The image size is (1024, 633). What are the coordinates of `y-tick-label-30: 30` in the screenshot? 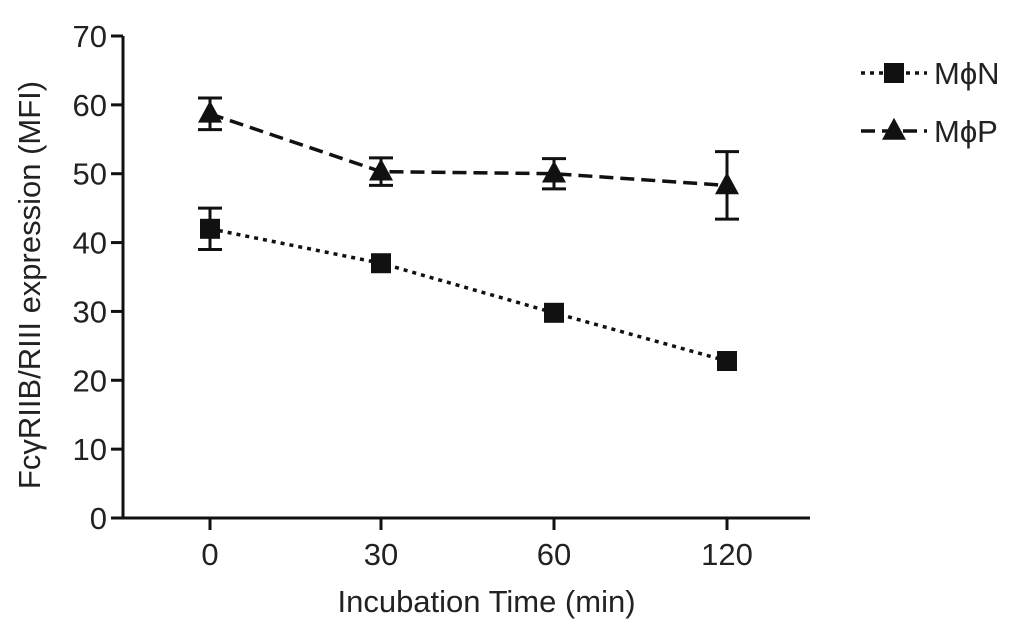 It's located at (90, 311).